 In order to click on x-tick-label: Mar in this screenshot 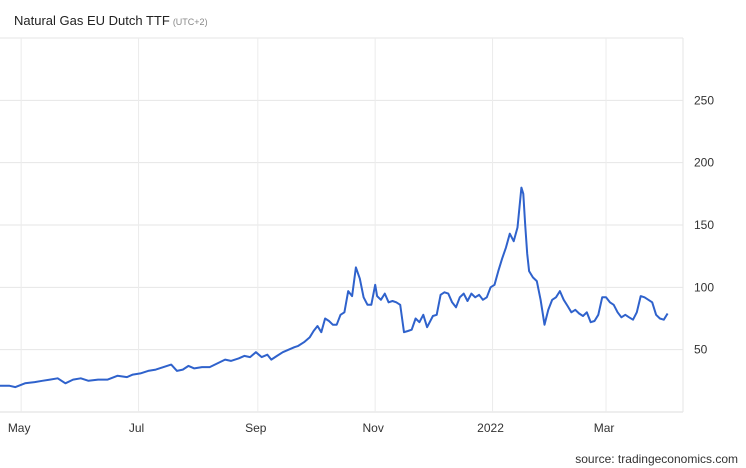, I will do `click(604, 428)`.